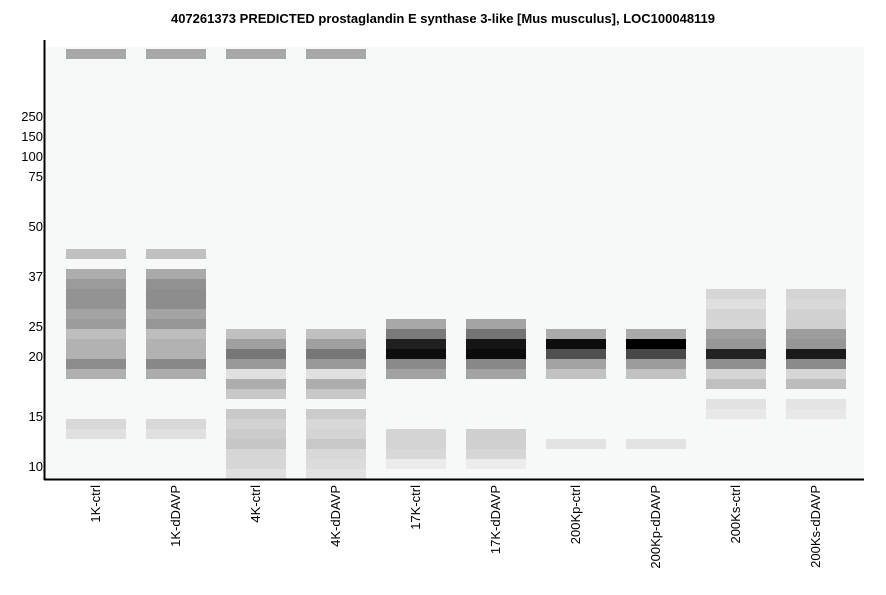 The width and height of the screenshot is (886, 595). Describe the element at coordinates (32, 291) in the screenshot. I see `y-tick-labels: 250 150 100 75 50 37 25 20 15 10` at that location.